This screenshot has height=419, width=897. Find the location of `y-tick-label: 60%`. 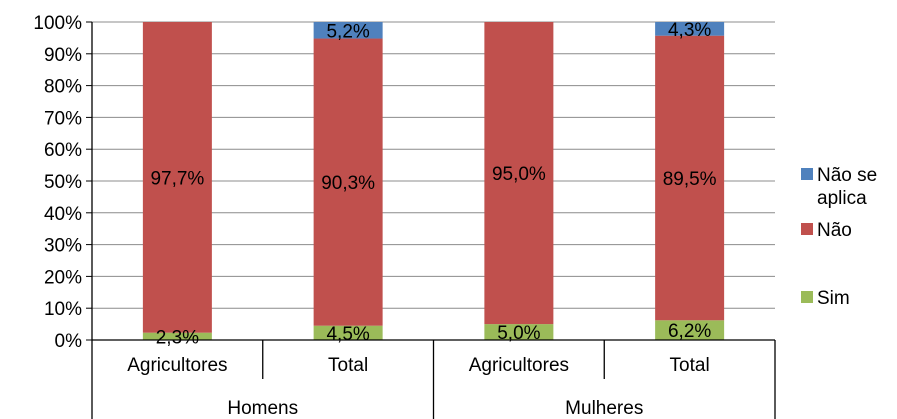

y-tick-label: 60% is located at coordinates (63, 150).